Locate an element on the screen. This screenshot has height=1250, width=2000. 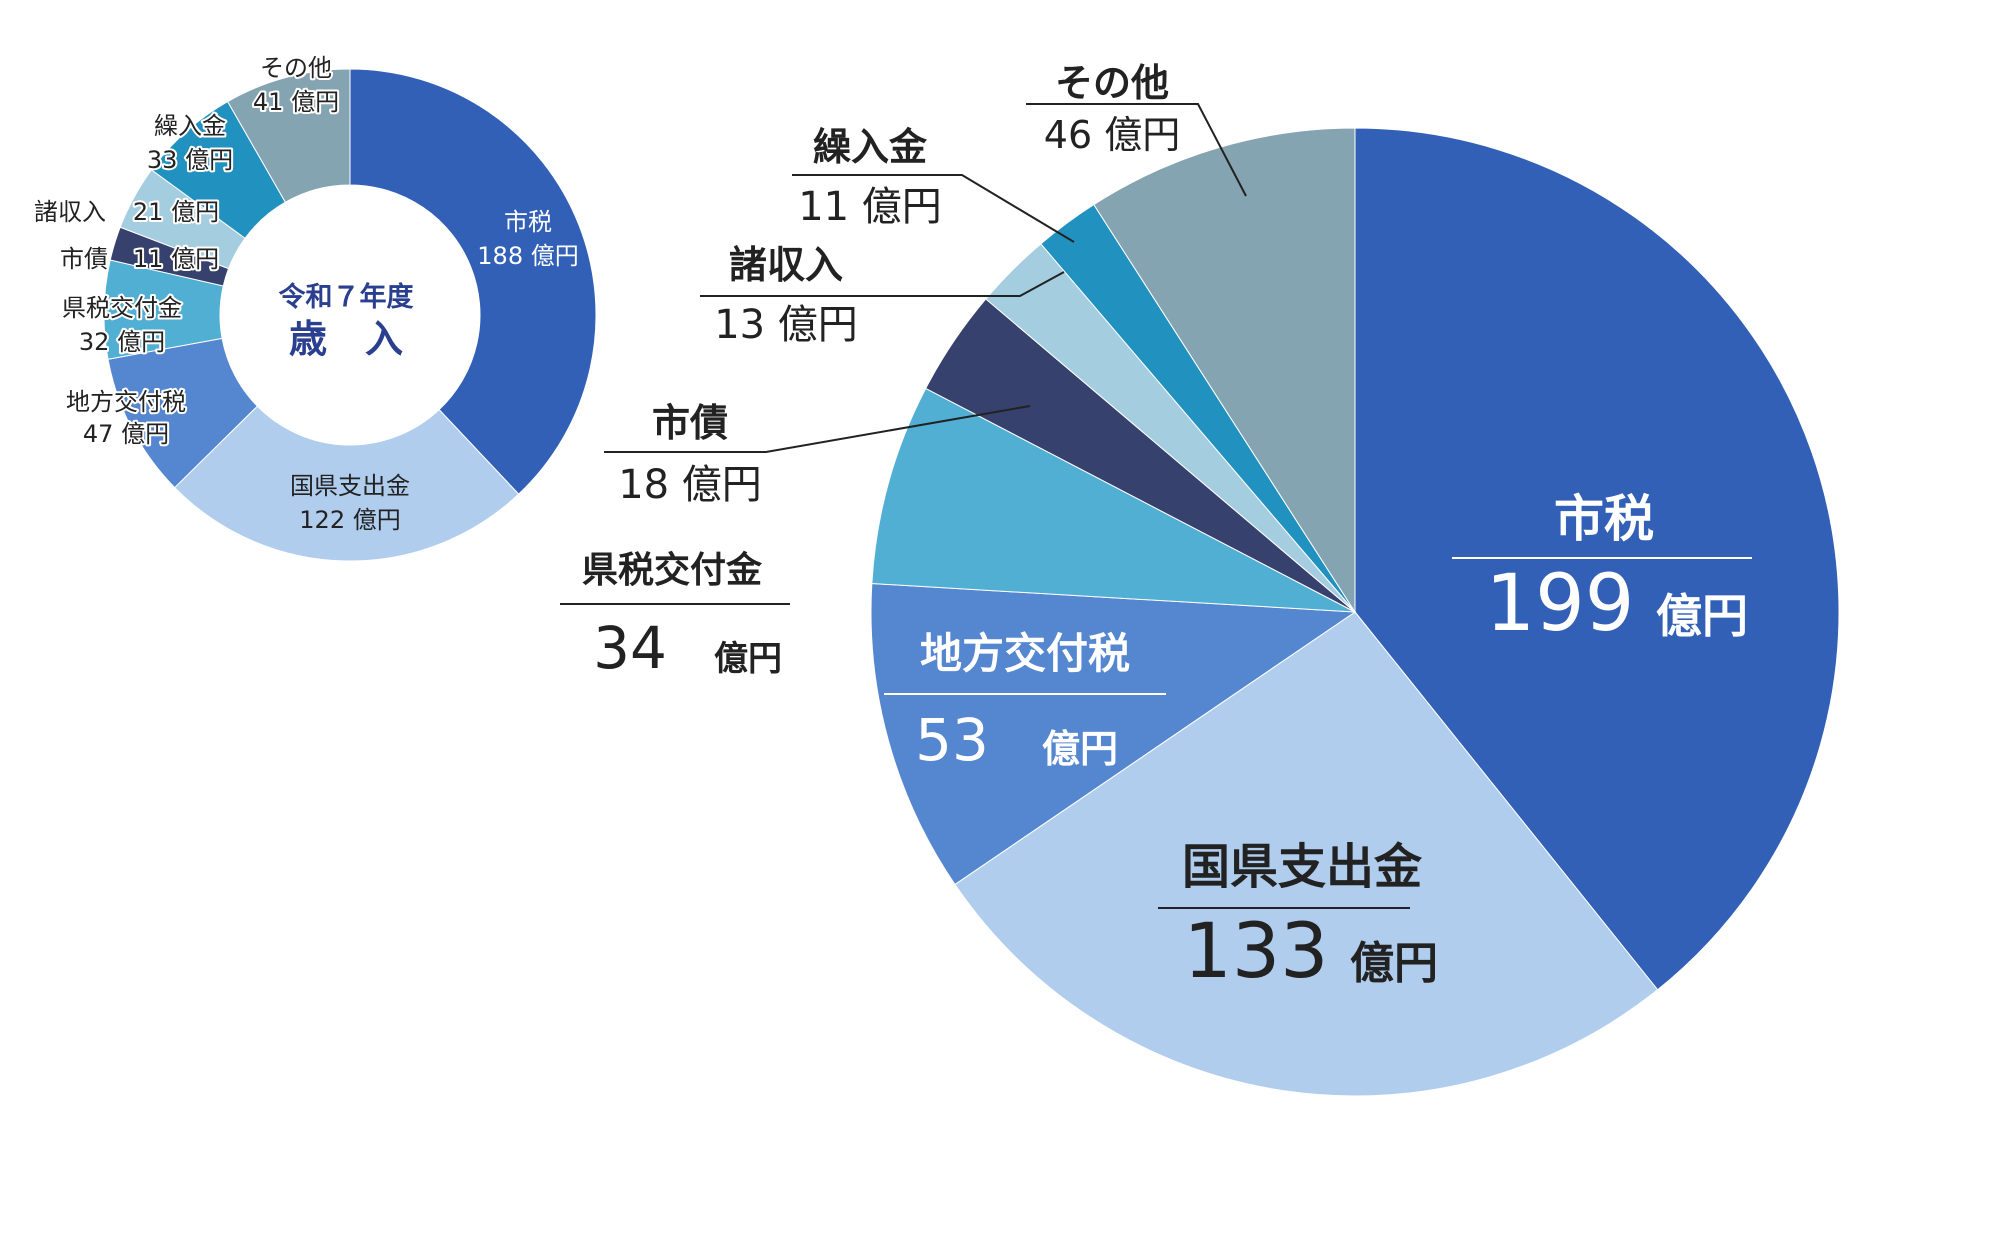
pie-unit-0: 億円 is located at coordinates (1702, 616).